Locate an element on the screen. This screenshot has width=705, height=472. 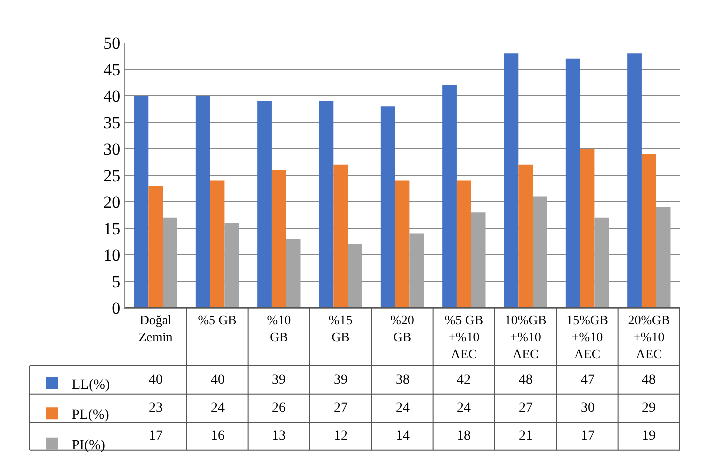
y-tick-label: 50 is located at coordinates (112, 43).